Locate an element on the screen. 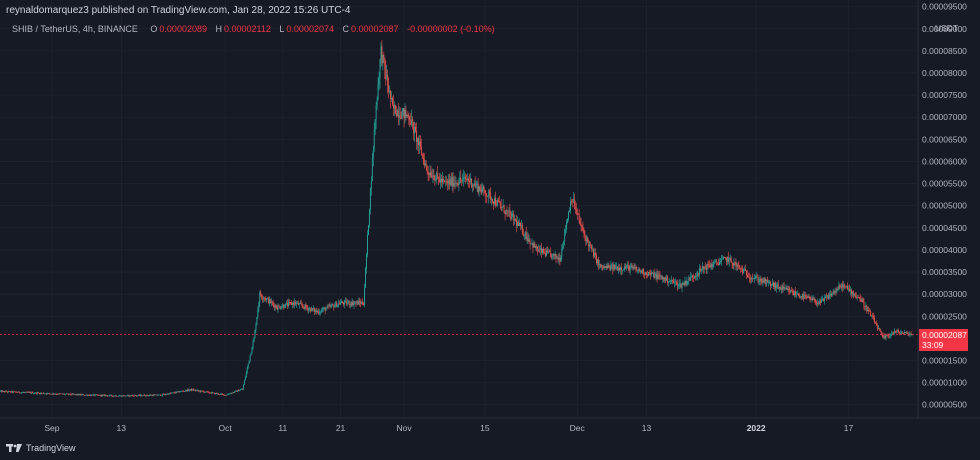 The width and height of the screenshot is (980, 460). symbol-name: SHIB / TetherUS, 4h, BINANCE is located at coordinates (75, 29).